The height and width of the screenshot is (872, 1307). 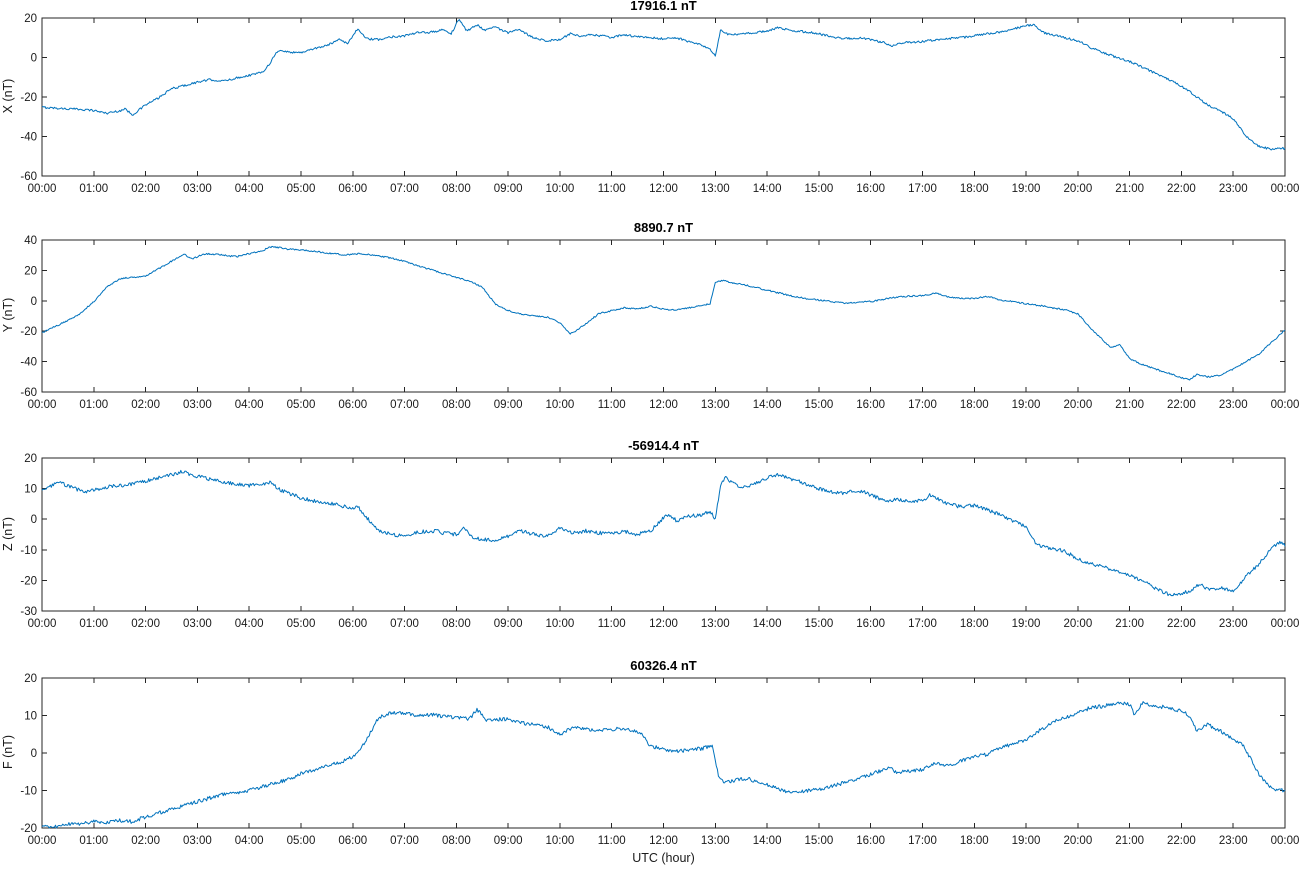 I want to click on y-tick-labels-panel-0: 20 0 -20 -40 -60, so click(x=28, y=98).